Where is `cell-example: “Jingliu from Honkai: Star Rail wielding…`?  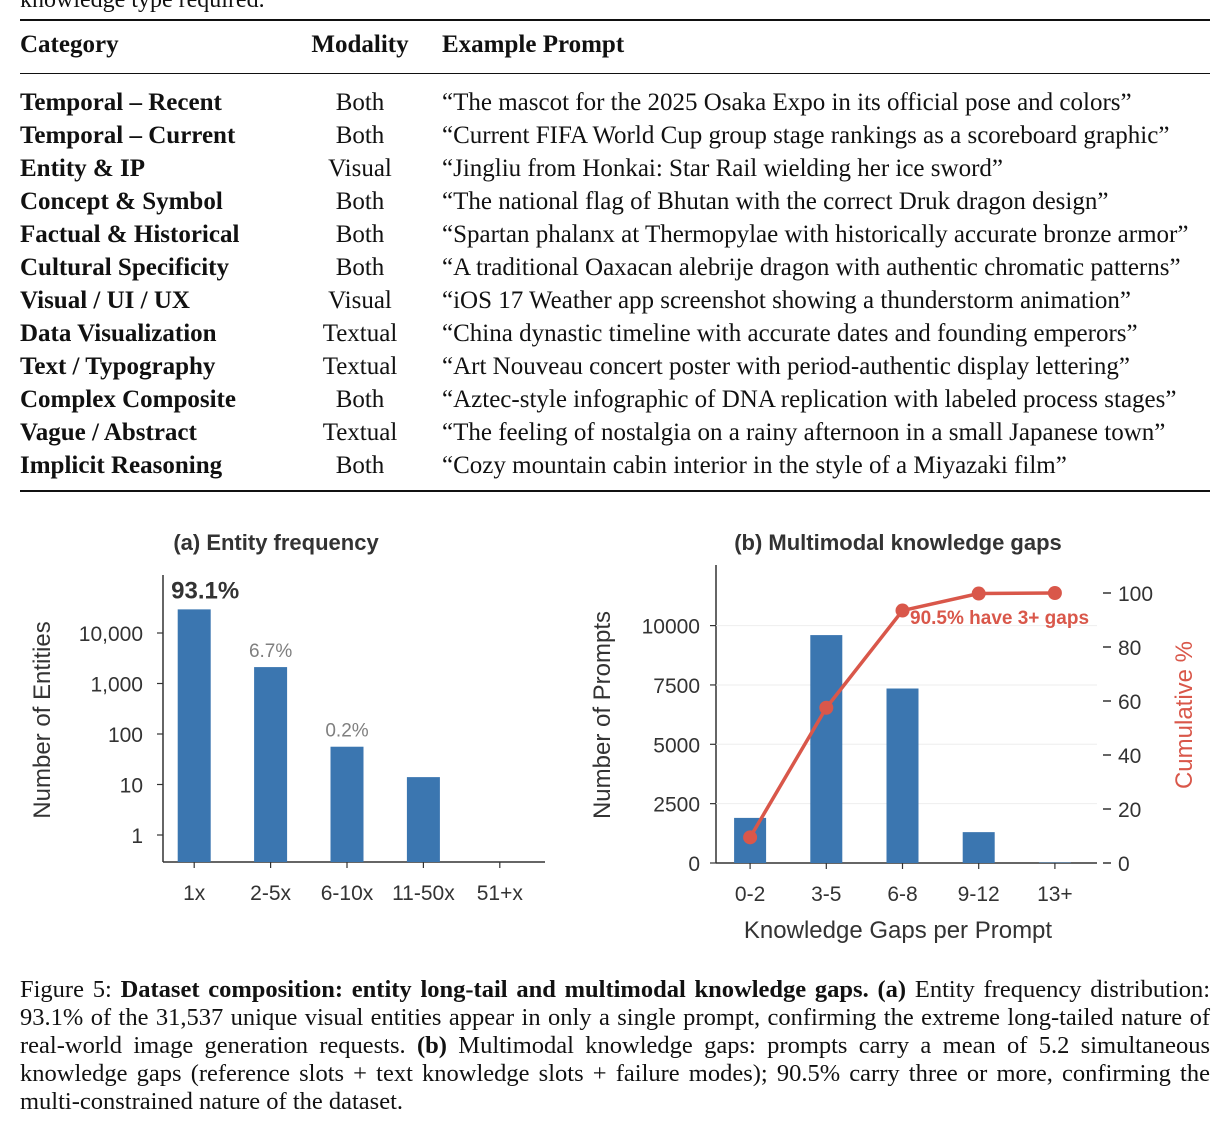 cell-example: “Jingliu from Honkai: Star Rail wielding… is located at coordinates (722, 168).